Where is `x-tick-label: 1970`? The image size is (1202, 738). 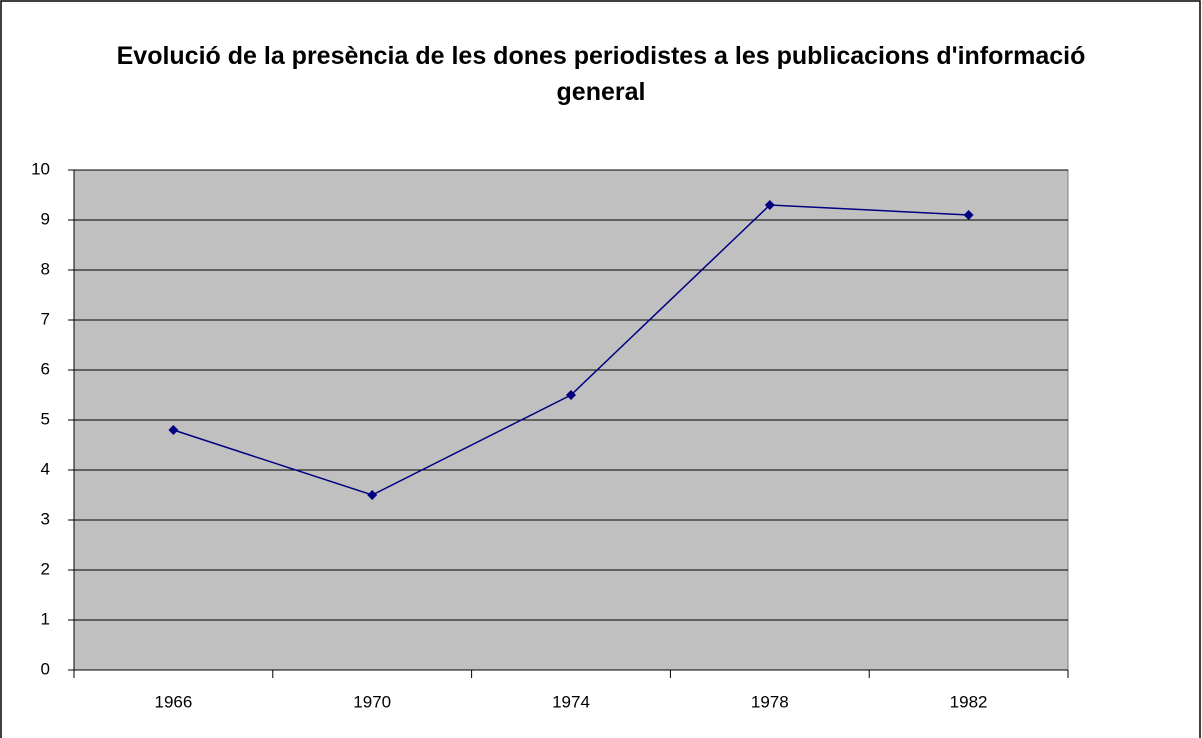
x-tick-label: 1970 is located at coordinates (372, 701).